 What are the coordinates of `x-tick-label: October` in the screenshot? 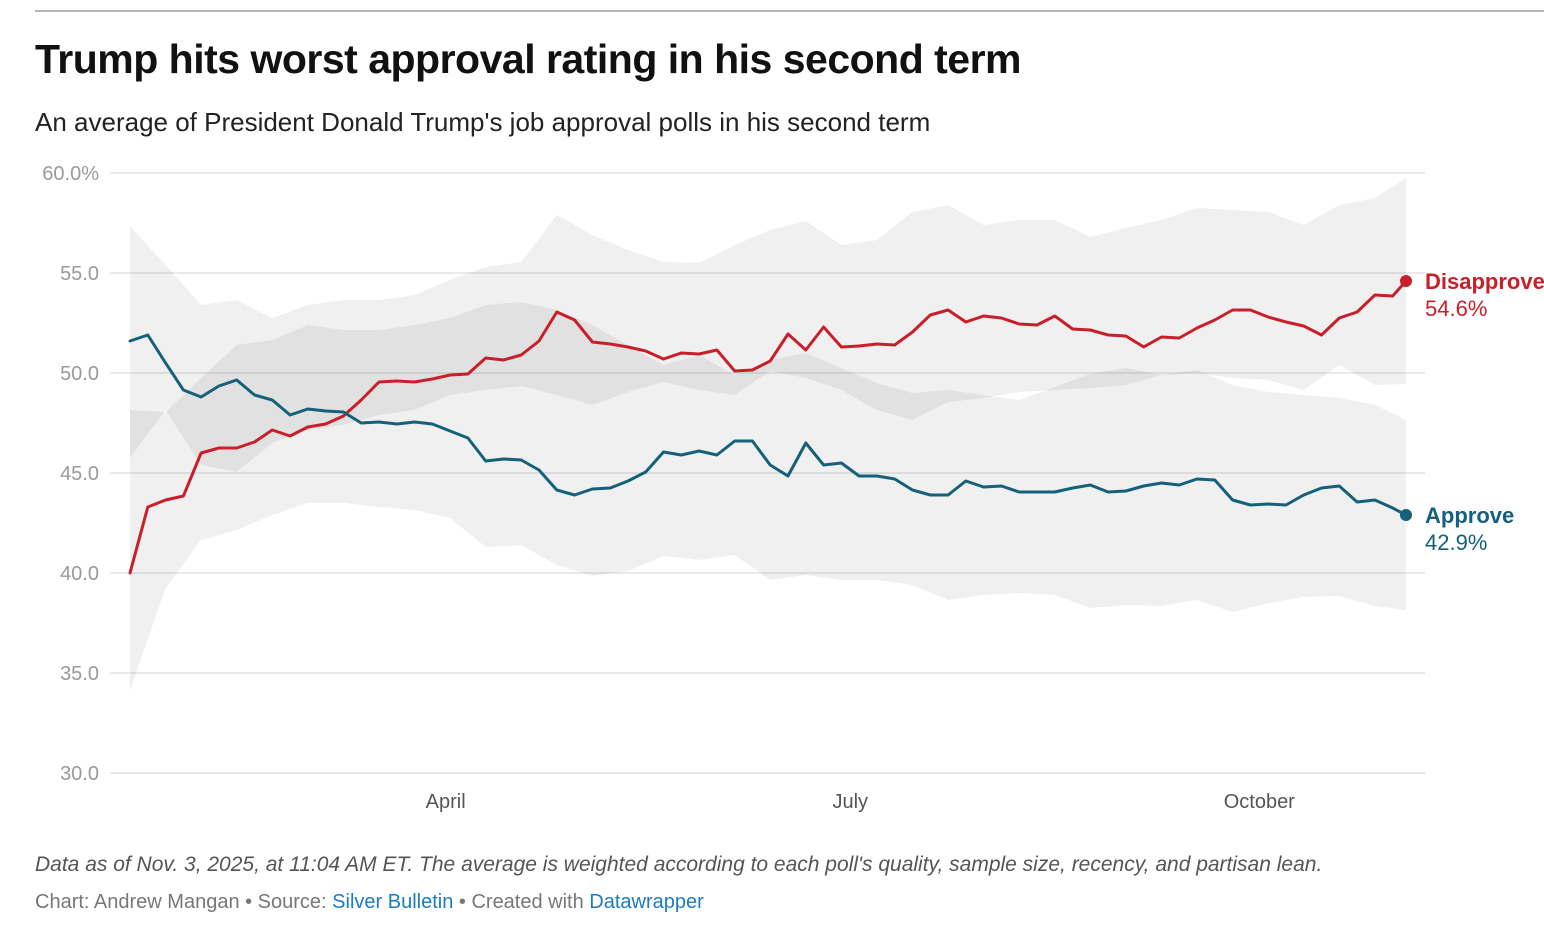 It's located at (1259, 802).